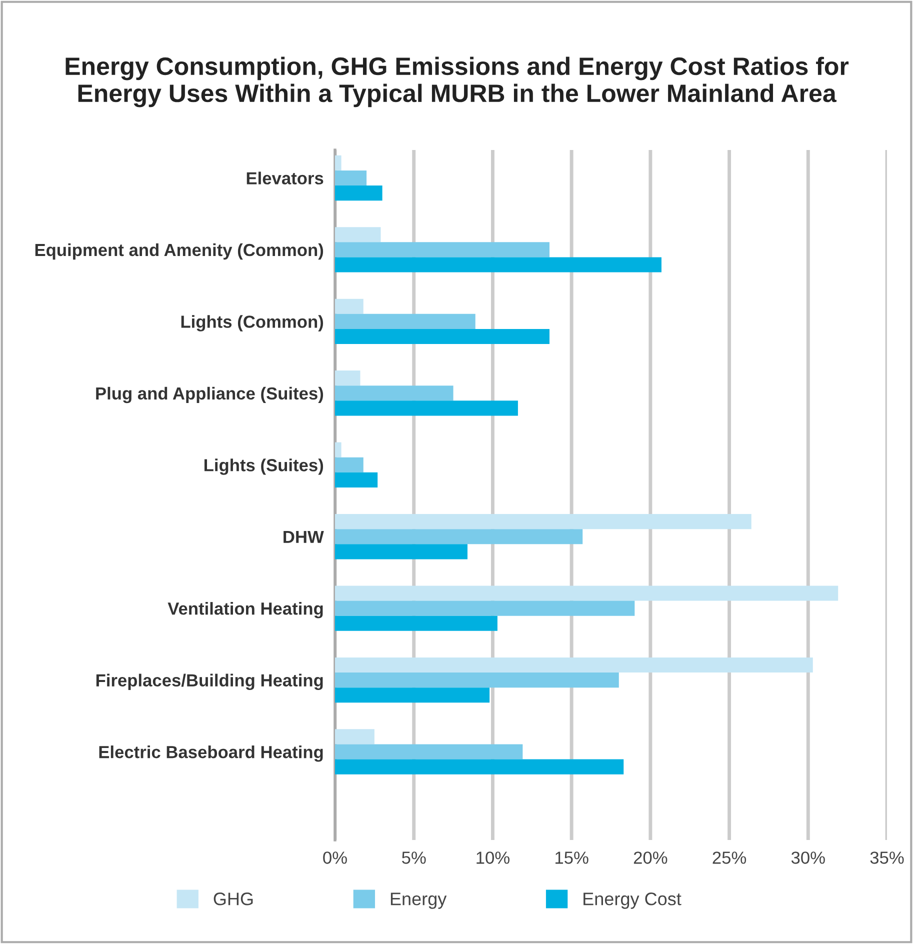 This screenshot has height=944, width=913. What do you see at coordinates (285, 178) in the screenshot?
I see `y-tick-label: Elevators` at bounding box center [285, 178].